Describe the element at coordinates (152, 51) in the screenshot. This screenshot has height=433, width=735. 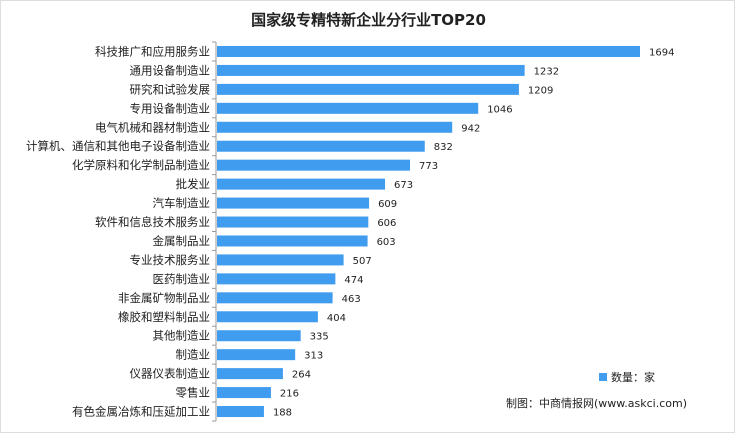
I see `category-label: 科技推广和应用服务业` at that location.